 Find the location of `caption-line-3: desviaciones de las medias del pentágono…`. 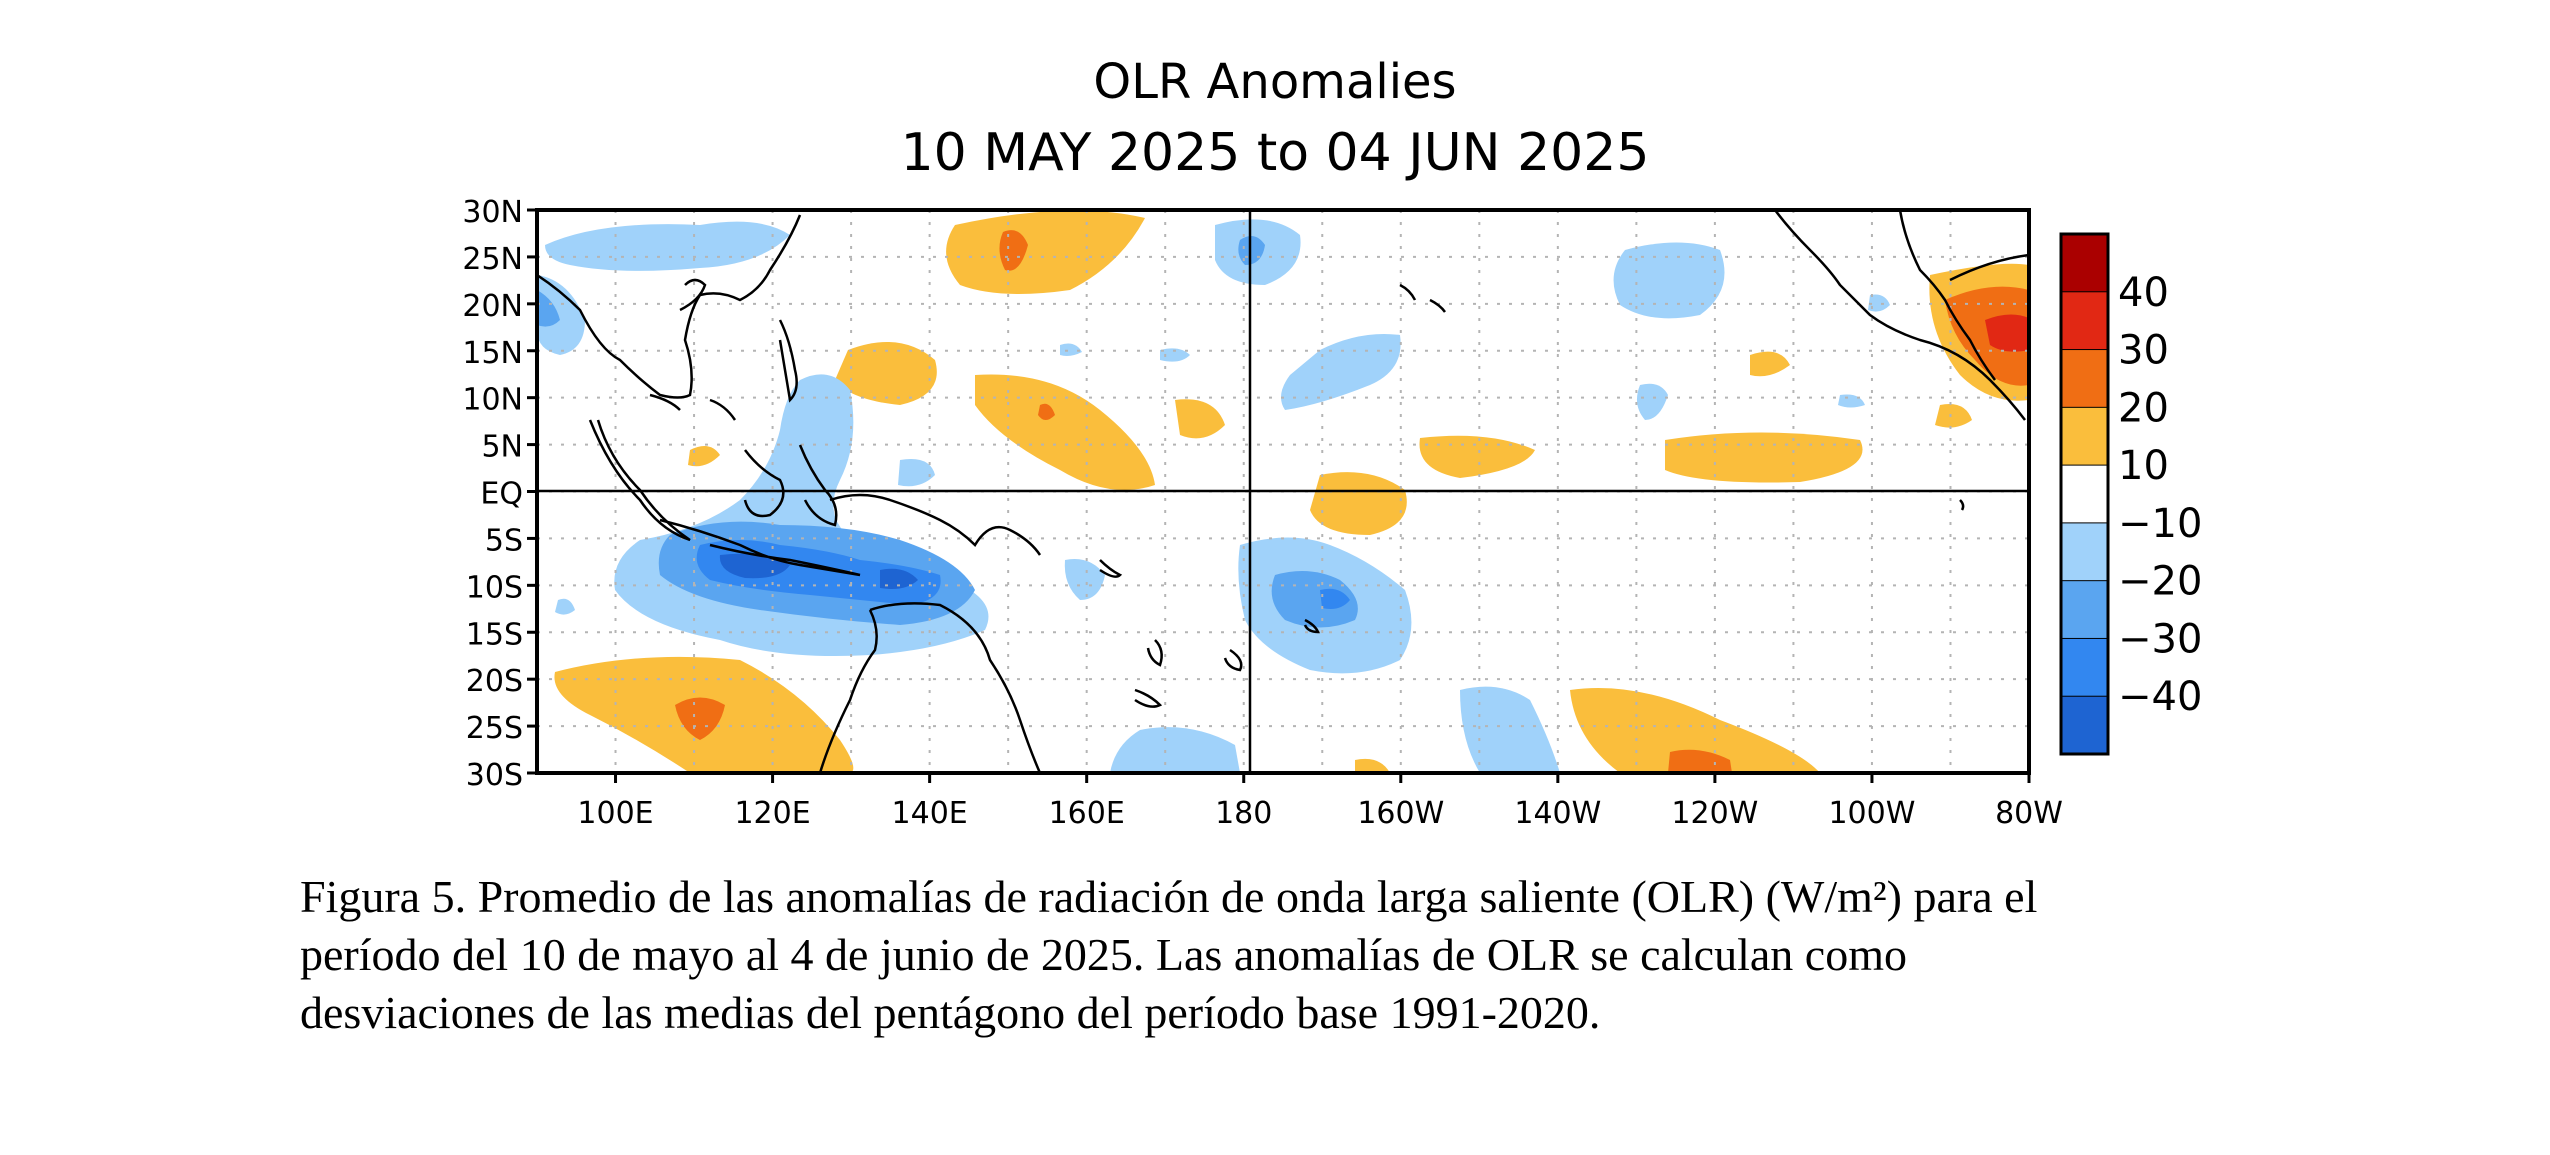

caption-line-3: desviaciones de las medias del pentágono… is located at coordinates (950, 1012).